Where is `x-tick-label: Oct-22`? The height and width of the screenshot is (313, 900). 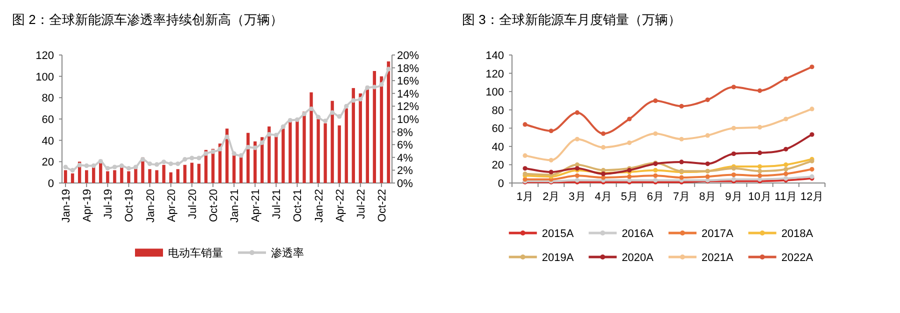
x-tick-label: Oct-22 is located at coordinates (382, 205).